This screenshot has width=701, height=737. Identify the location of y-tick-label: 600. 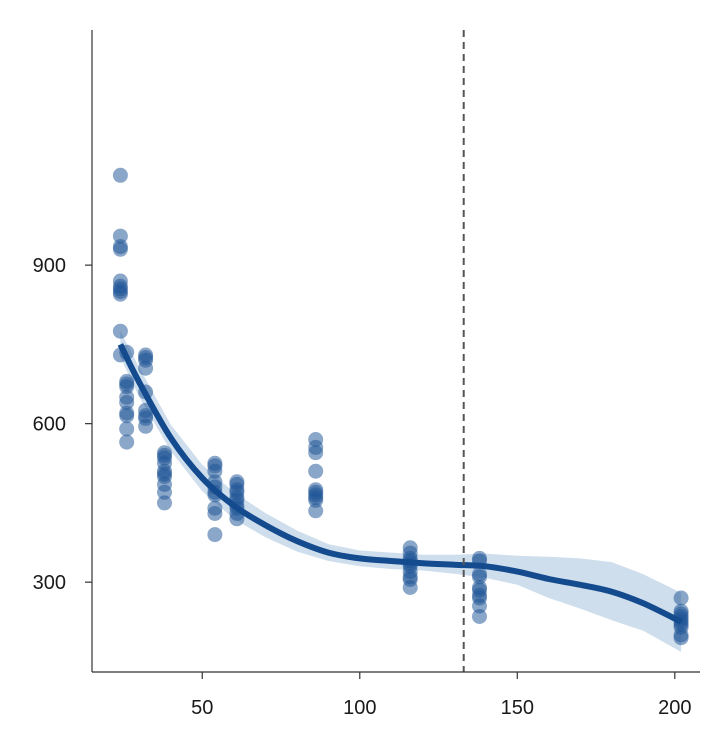
(49, 425).